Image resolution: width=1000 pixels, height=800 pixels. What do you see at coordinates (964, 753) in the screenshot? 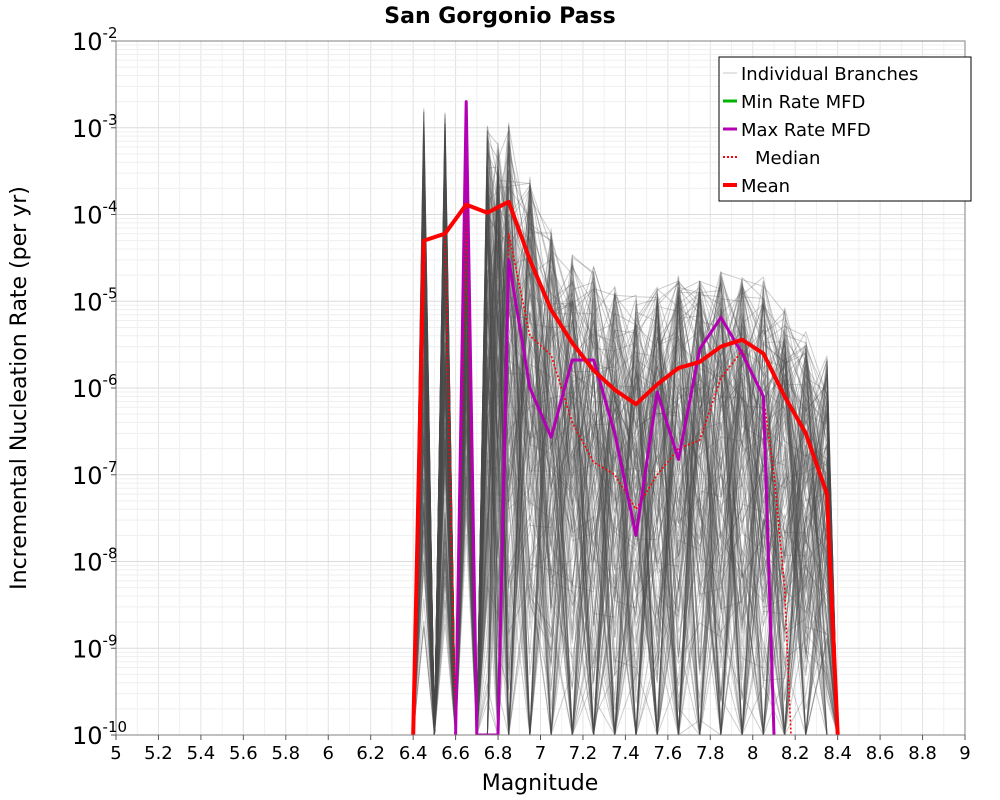
I see `x-tick-label: 9` at bounding box center [964, 753].